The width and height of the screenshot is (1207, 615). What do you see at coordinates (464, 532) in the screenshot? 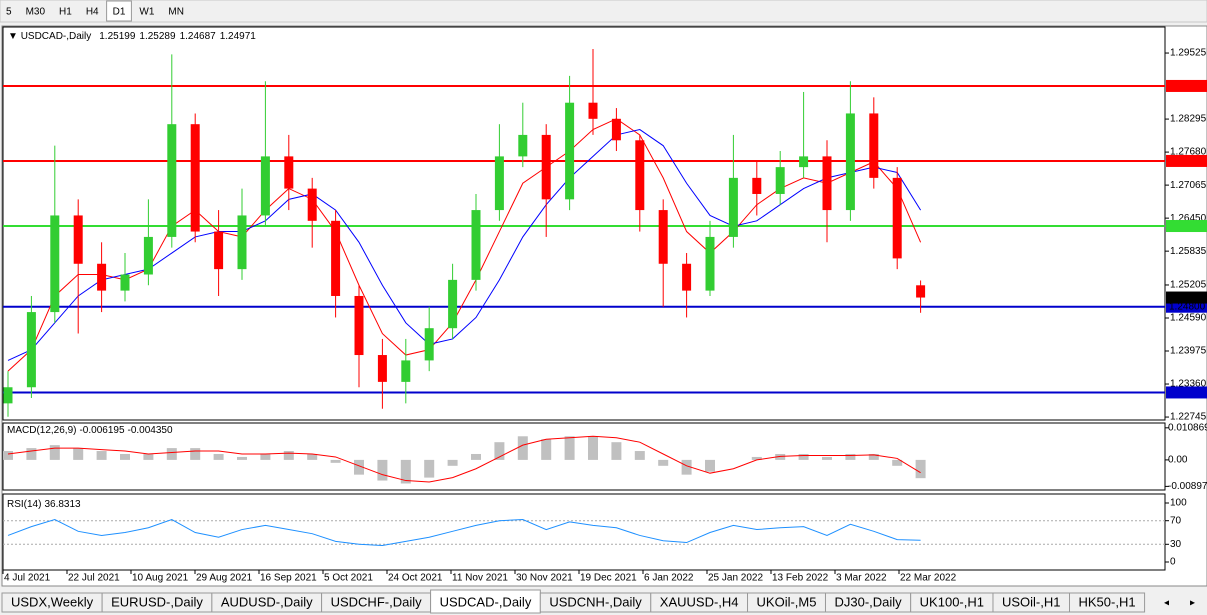
I see `rsi-line` at bounding box center [464, 532].